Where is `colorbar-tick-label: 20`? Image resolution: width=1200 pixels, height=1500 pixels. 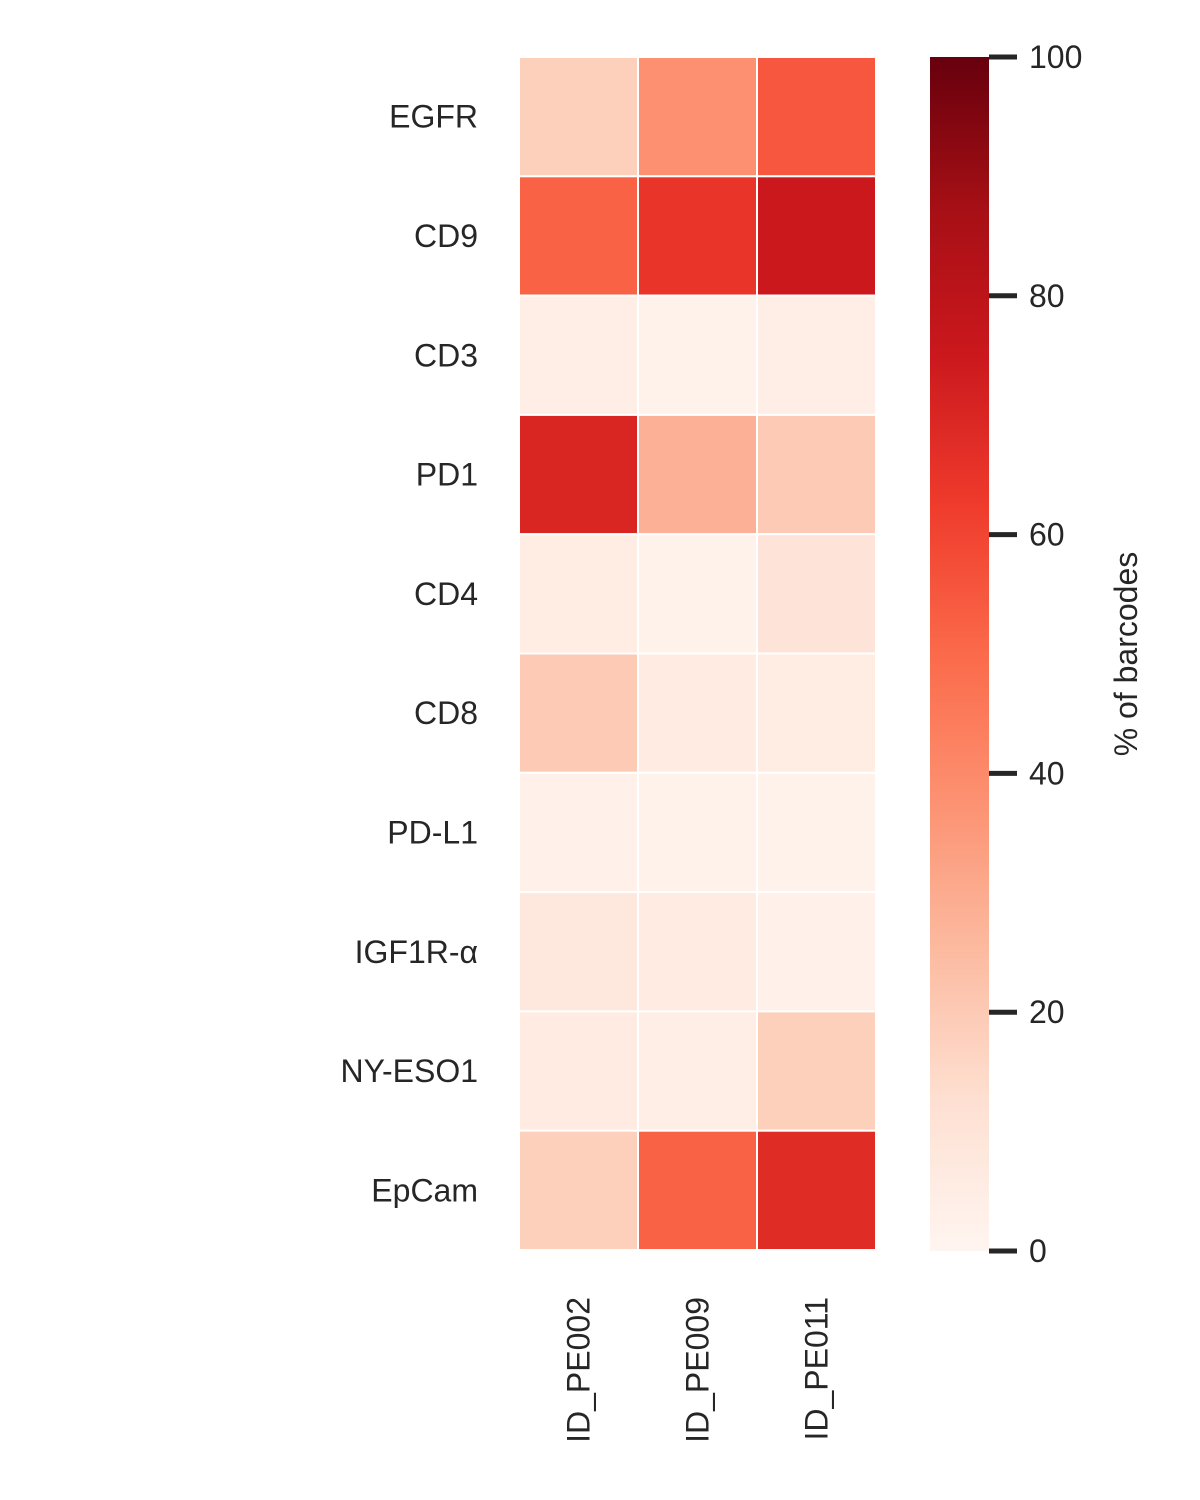
colorbar-tick-label: 20 is located at coordinates (1047, 1012).